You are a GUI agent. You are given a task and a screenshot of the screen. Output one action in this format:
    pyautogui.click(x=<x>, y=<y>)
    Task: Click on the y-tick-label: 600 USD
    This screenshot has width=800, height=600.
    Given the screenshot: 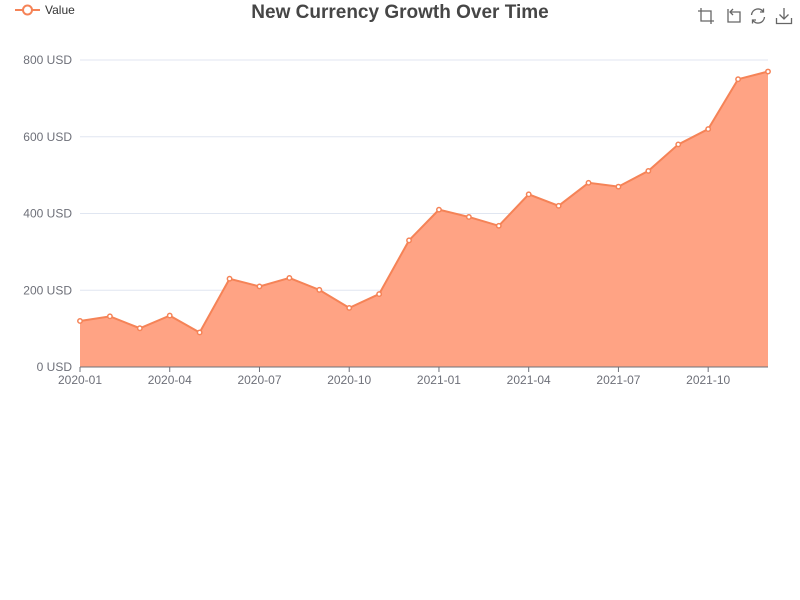 What is the action you would take?
    pyautogui.click(x=47, y=137)
    